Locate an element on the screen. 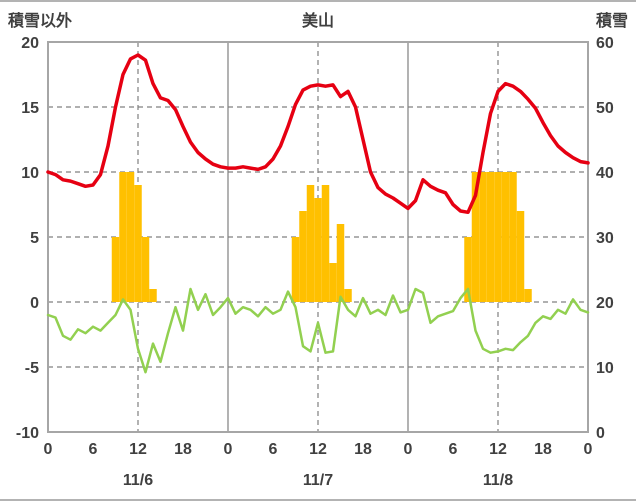 This screenshot has height=501, width=636. left-axis-tick: 5 is located at coordinates (34, 238).